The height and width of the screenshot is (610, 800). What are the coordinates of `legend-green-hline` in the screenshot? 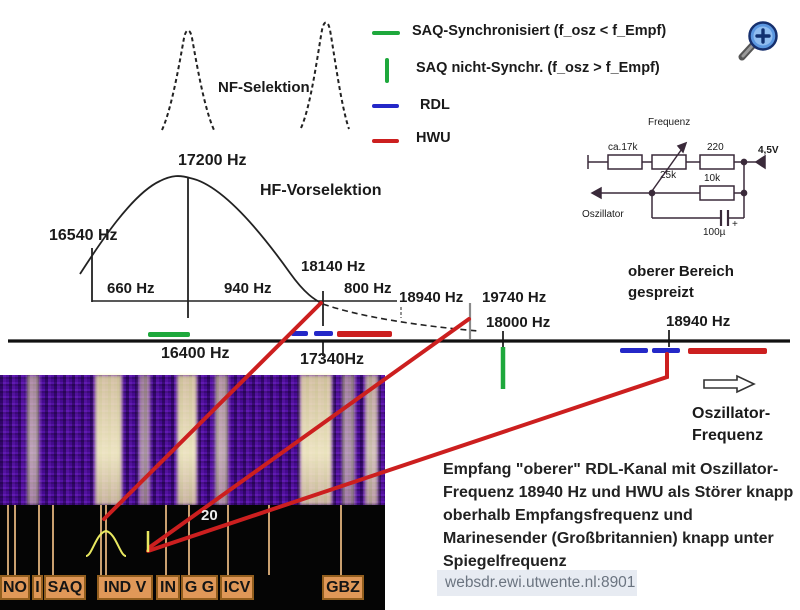 It's located at (386, 33).